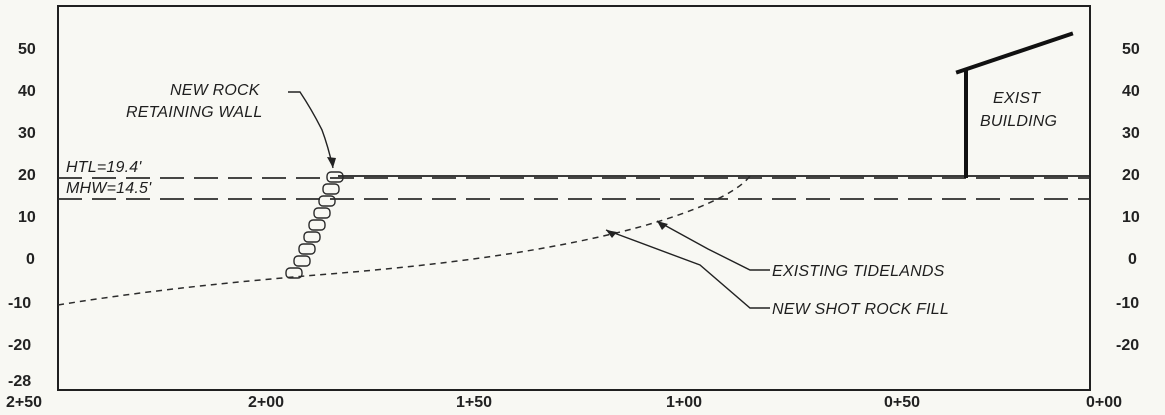 This screenshot has height=415, width=1165. Describe the element at coordinates (1014, 53) in the screenshot. I see `building-roof` at that location.